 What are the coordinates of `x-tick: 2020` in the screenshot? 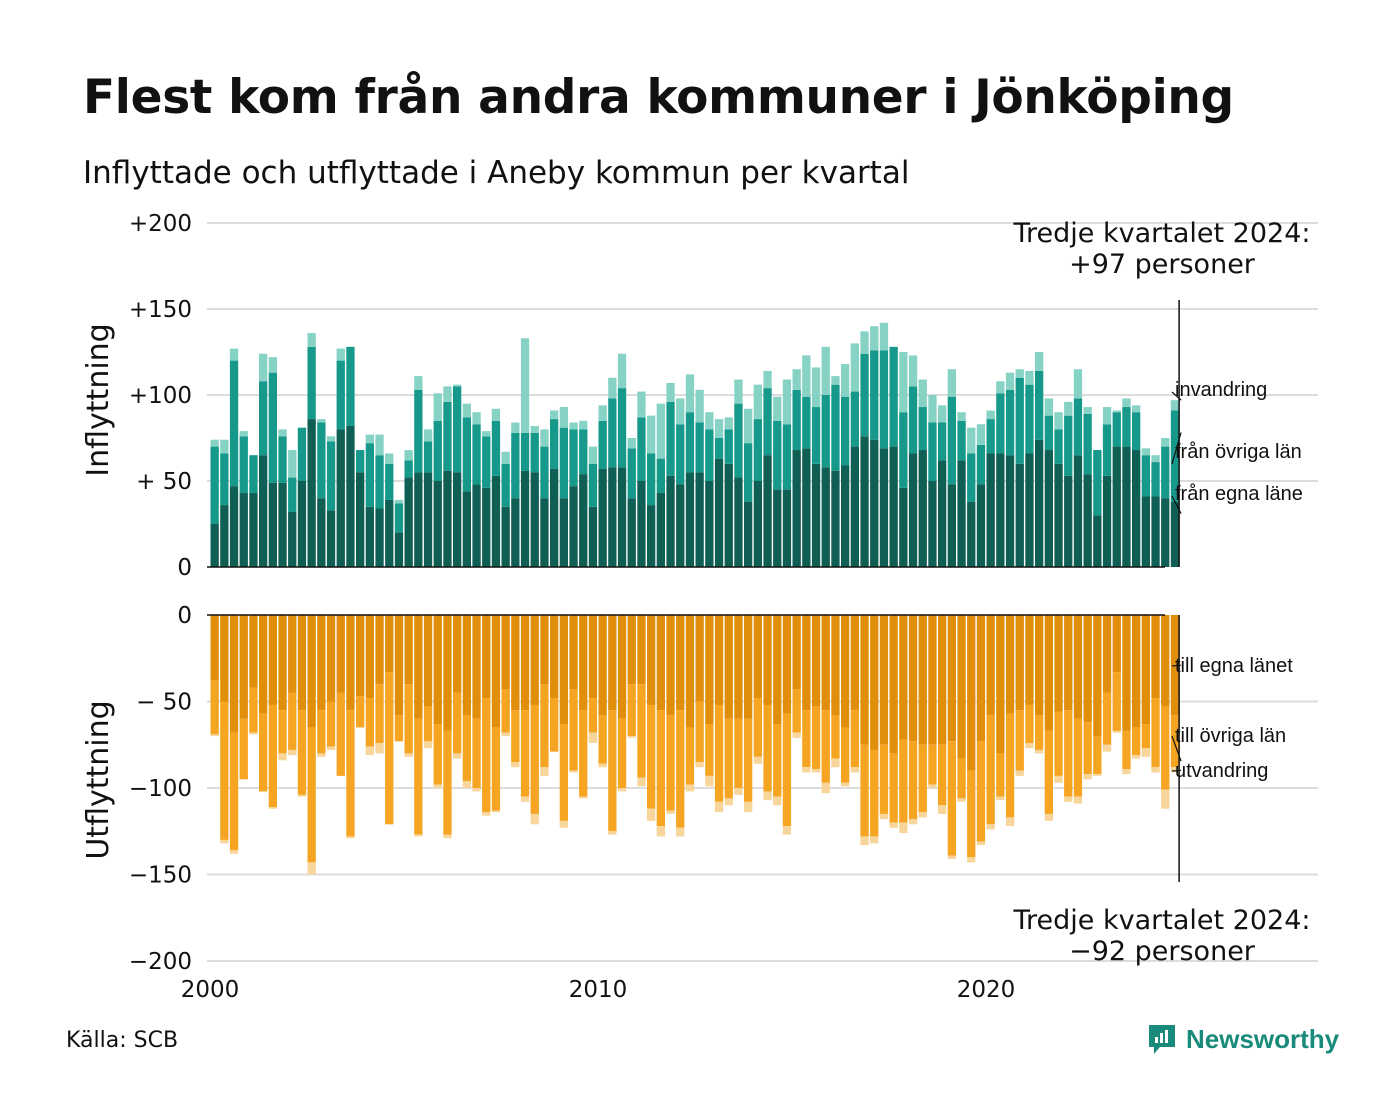 It's located at (986, 990).